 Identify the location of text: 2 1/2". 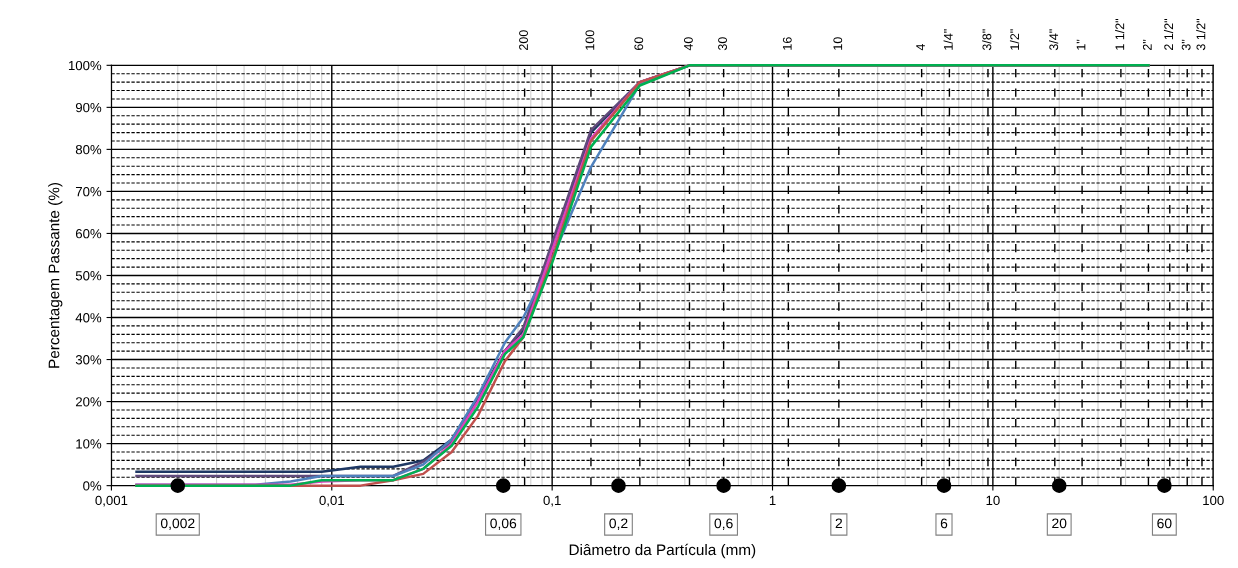
(1168, 34).